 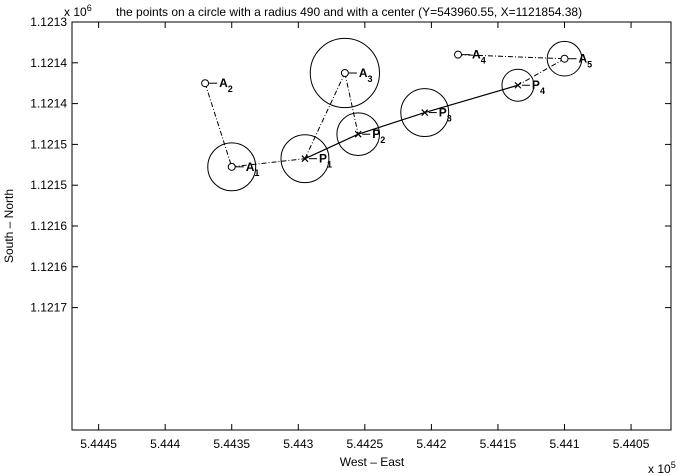 I want to click on station-point-label-p1: P1, so click(x=325, y=161).